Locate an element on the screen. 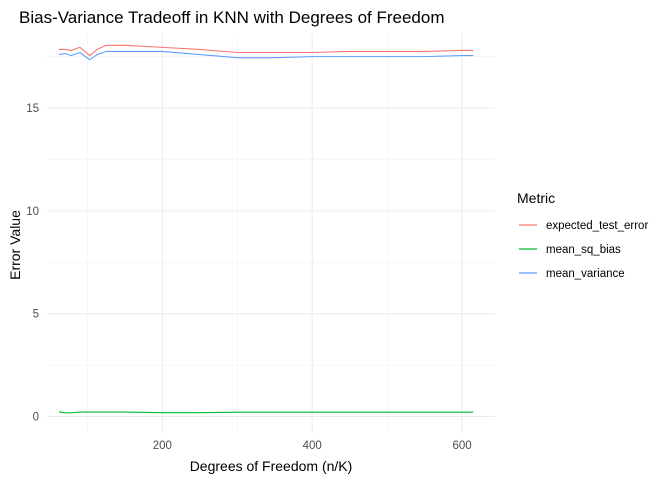 This screenshot has width=672, height=480. x-tick-label: 400 is located at coordinates (312, 446).